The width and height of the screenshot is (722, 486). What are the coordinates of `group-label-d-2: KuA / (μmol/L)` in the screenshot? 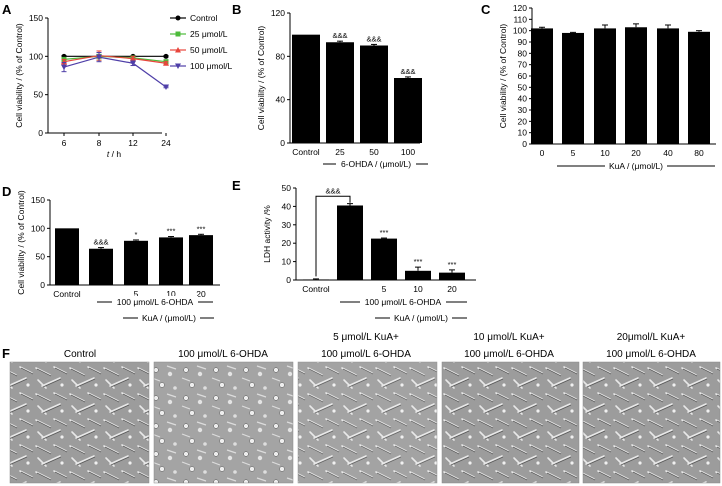 It's located at (169, 318).